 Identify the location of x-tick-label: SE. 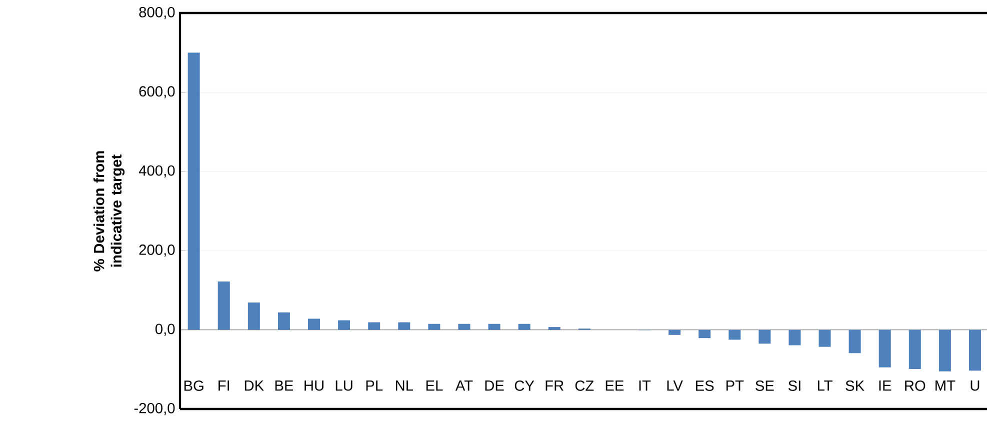
(765, 385).